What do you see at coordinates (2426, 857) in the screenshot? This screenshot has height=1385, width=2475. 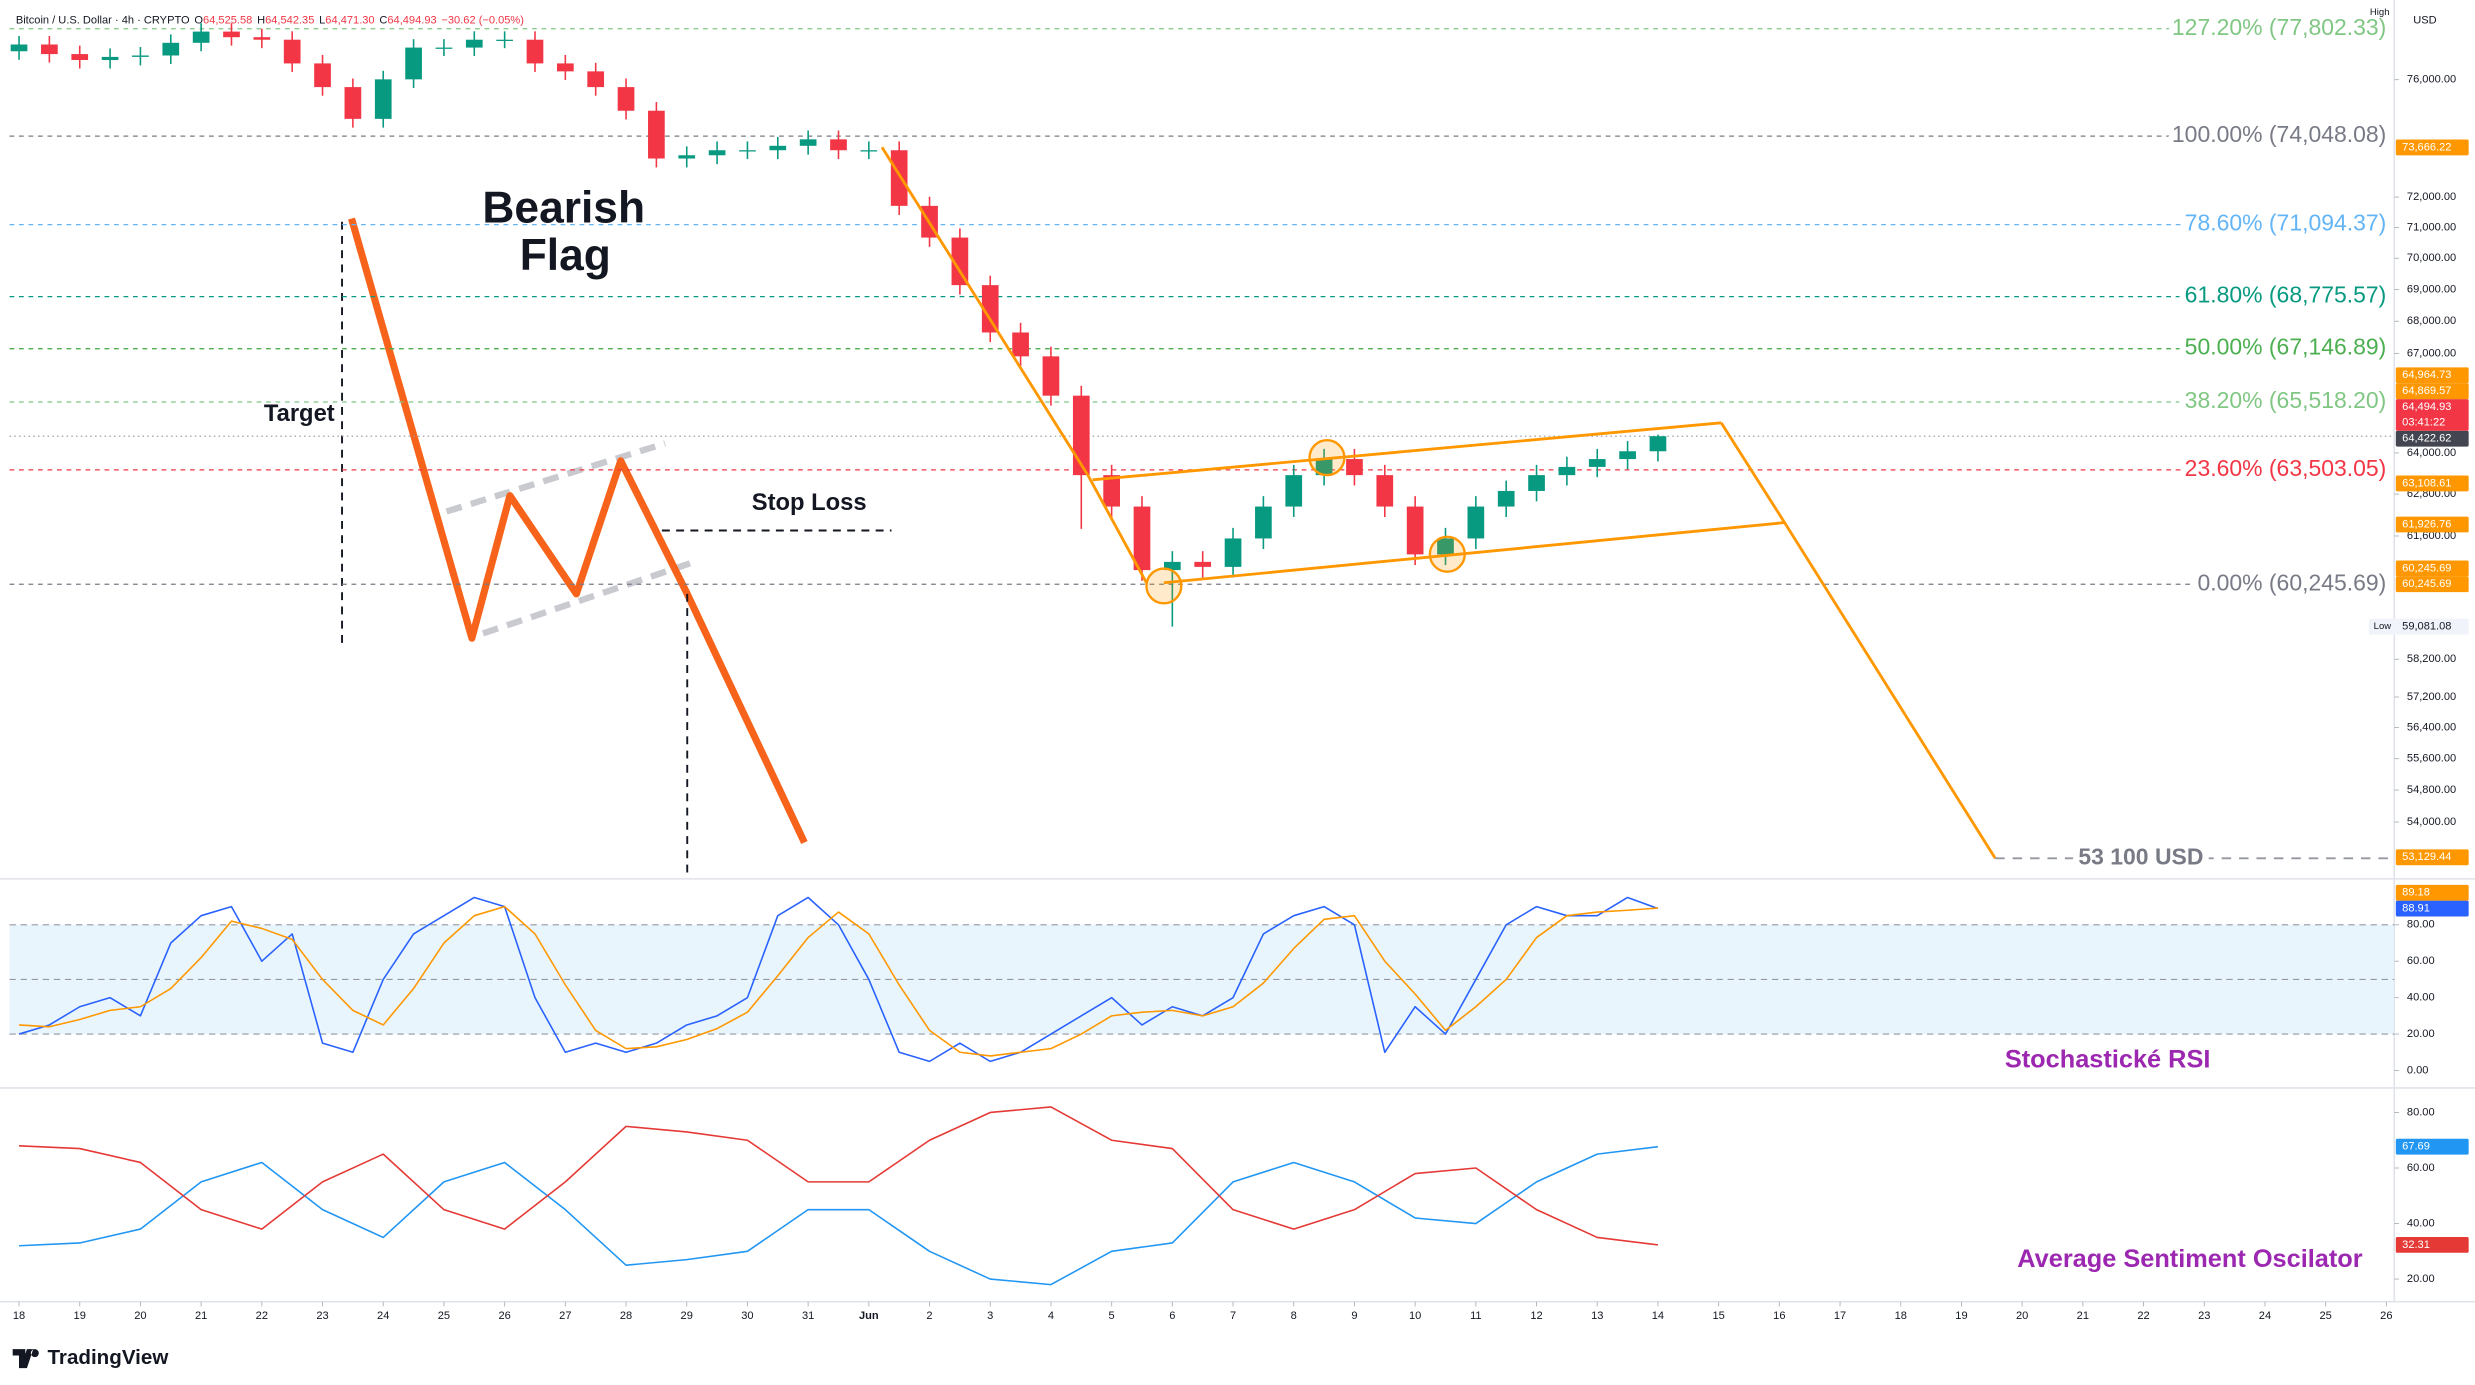 I see `price-badge-label: 53,129.44` at bounding box center [2426, 857].